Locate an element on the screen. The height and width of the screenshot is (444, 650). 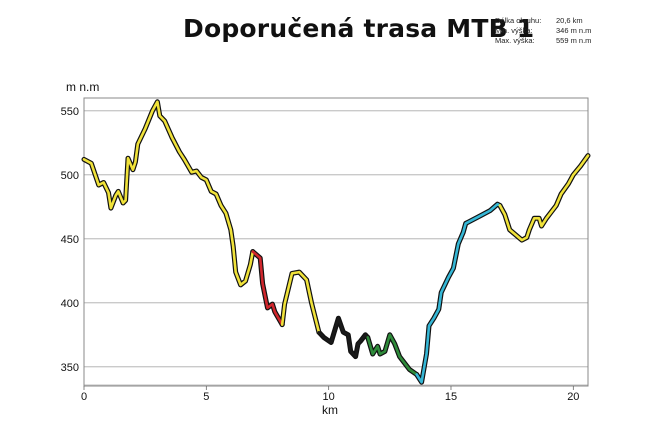
x-tick-label: 10 is located at coordinates (329, 397).